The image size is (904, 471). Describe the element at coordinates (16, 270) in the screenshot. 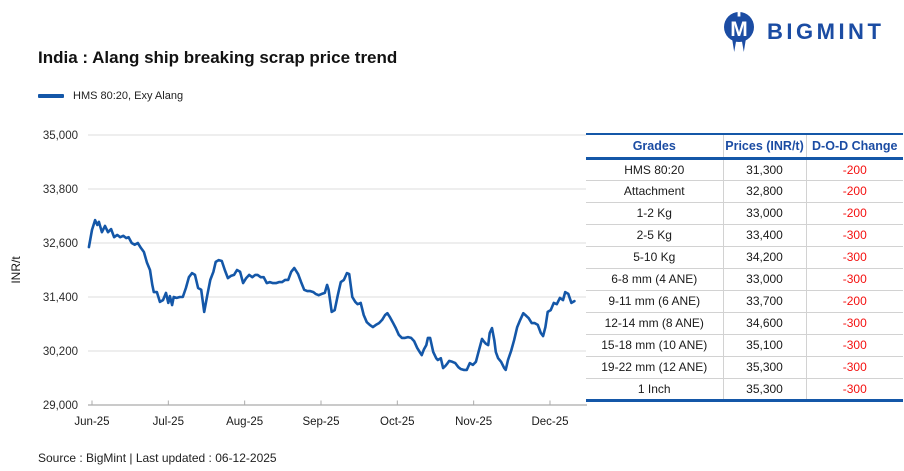

I see `y-axis-title: INR/t` at that location.